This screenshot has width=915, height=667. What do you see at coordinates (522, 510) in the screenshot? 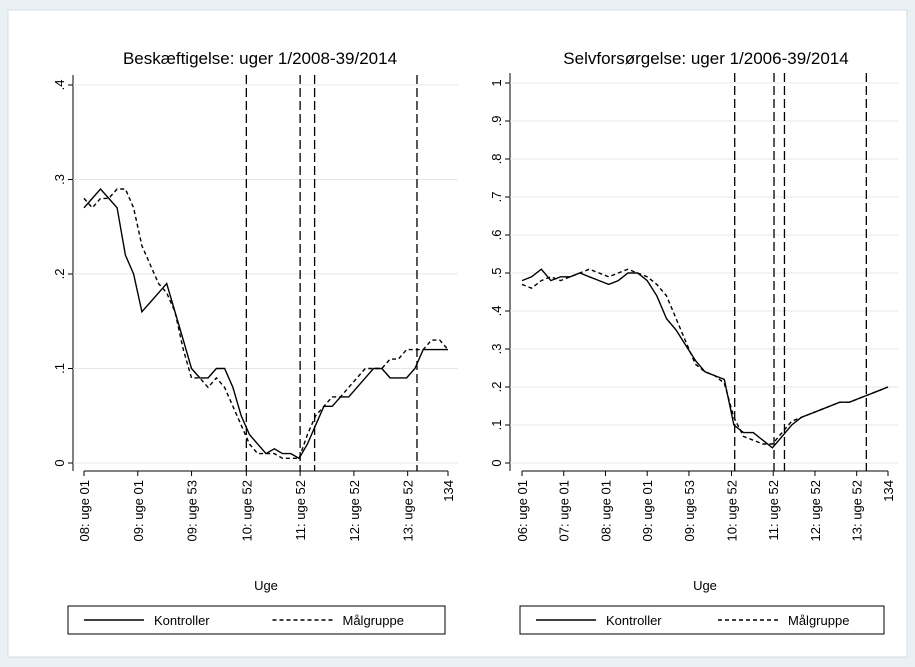
I see `x-tick-label: 06: uge 01` at bounding box center [522, 510].